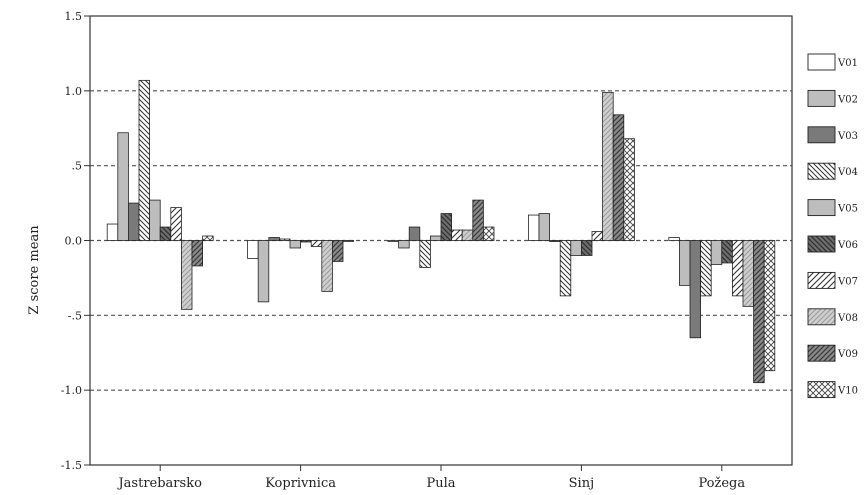  I want to click on y-tick-label: 1.0, so click(74, 91).